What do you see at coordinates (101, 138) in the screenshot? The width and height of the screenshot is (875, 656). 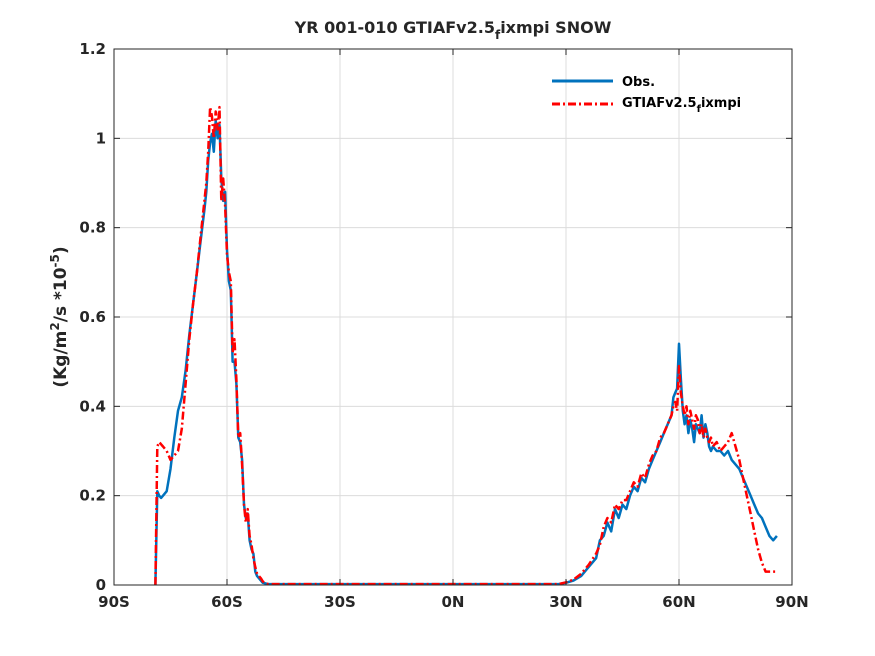 I see `y-tick-label: 1` at bounding box center [101, 138].